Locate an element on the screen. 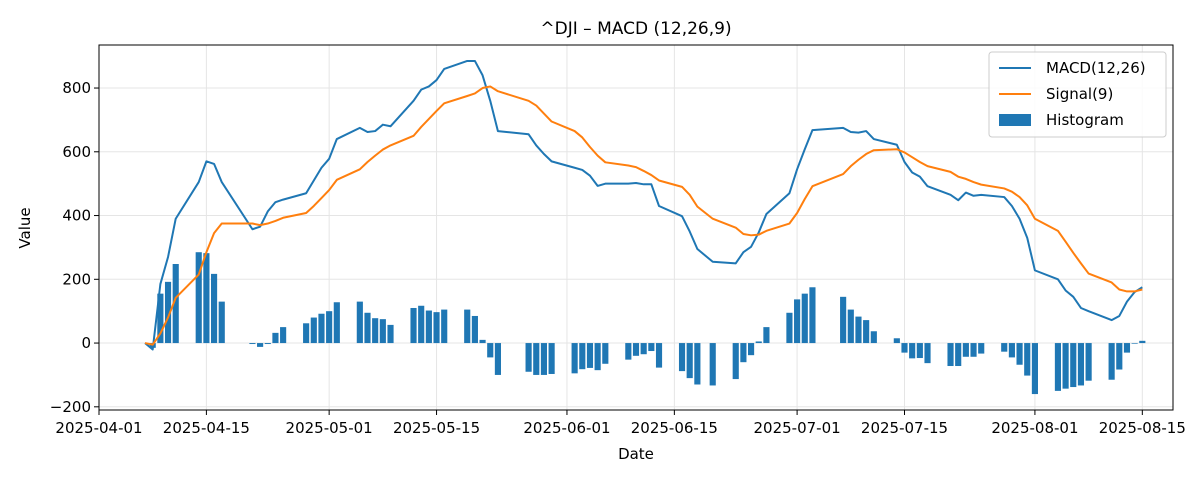 Image resolution: width=1200 pixels, height=480 pixels. y-axis-ticks: −200 0 200 400 600 800 is located at coordinates (74, 247).